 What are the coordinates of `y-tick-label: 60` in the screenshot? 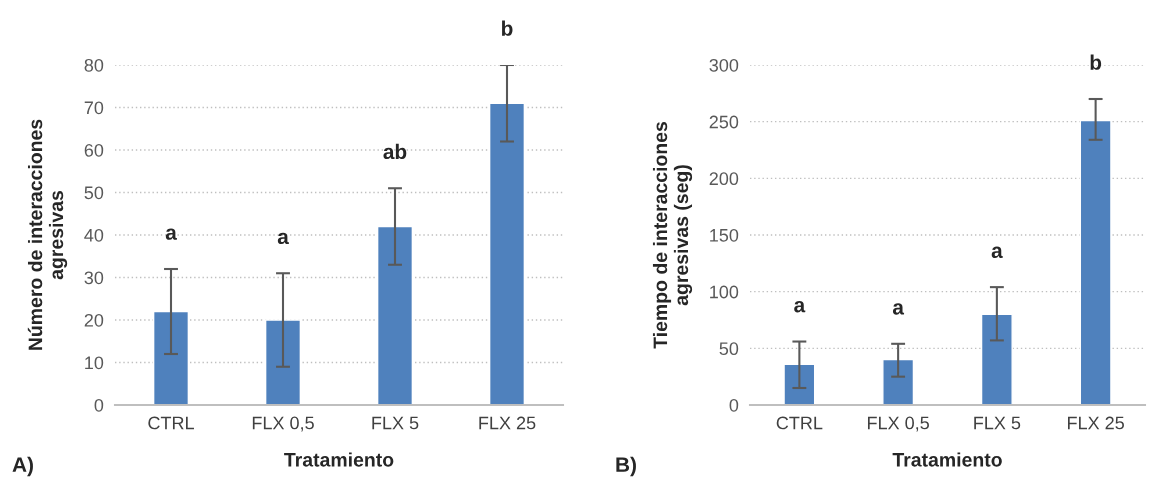 It's located at (94, 150).